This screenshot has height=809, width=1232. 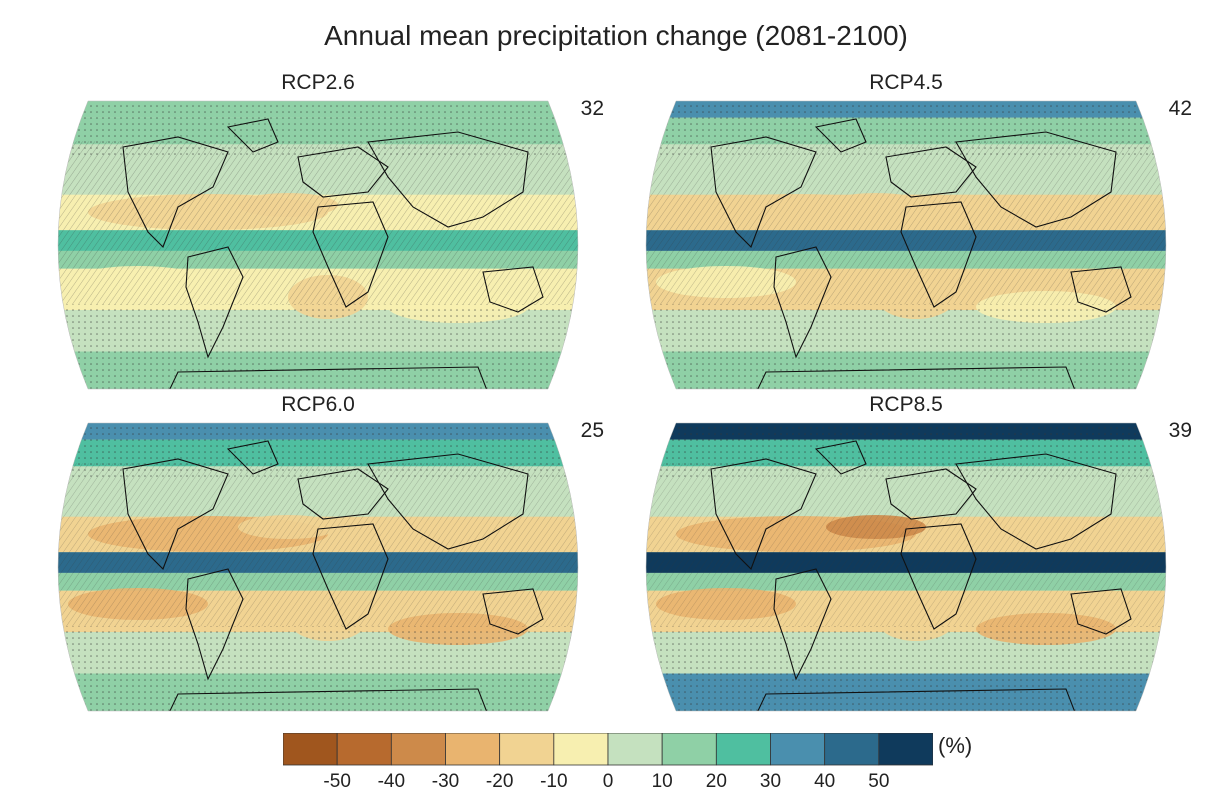 I want to click on panel-label: RCP8.5, so click(x=906, y=404).